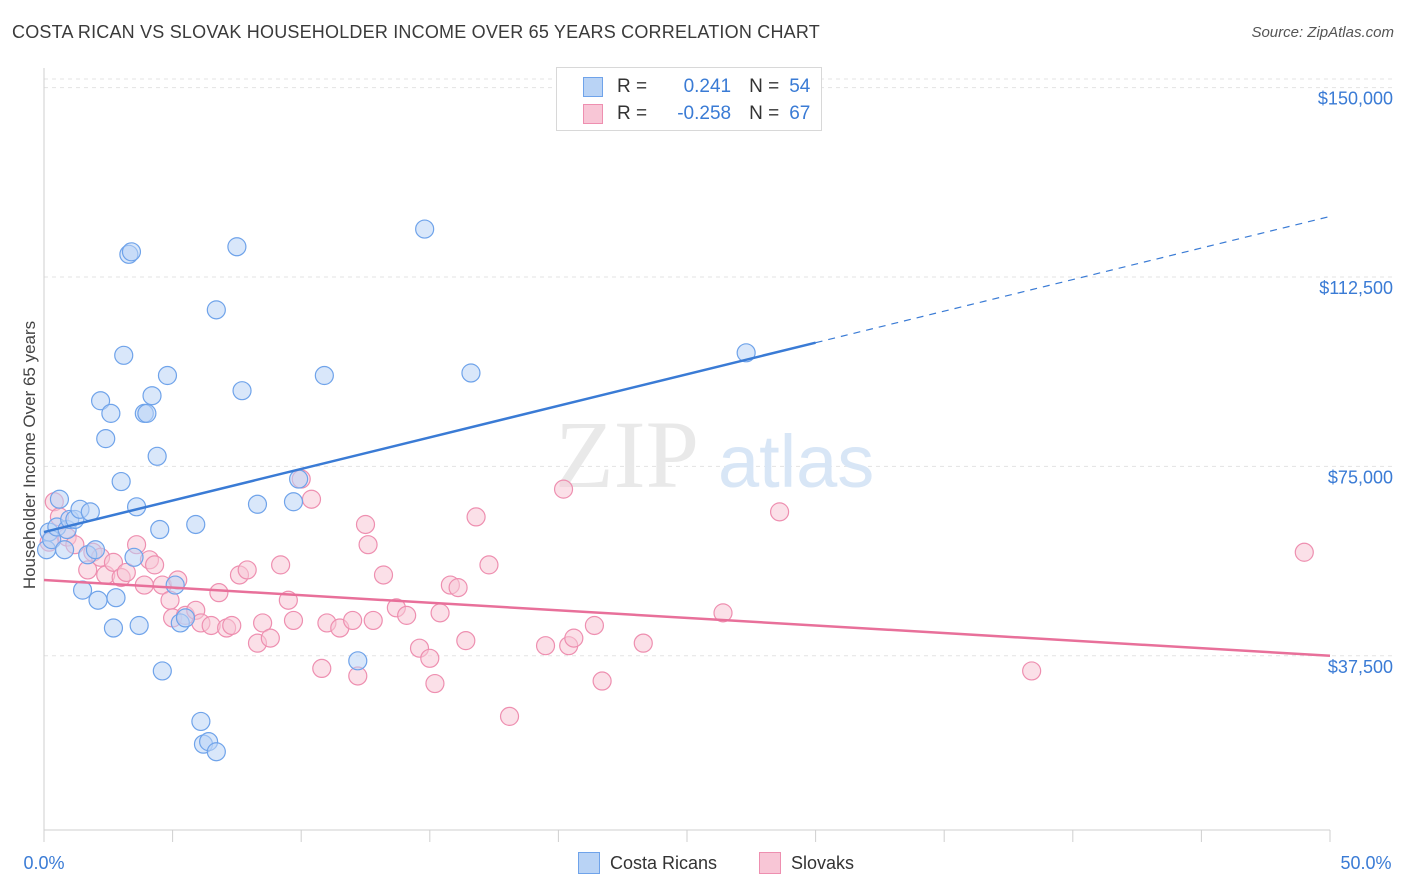 The width and height of the screenshot is (1406, 892). Describe the element at coordinates (800, 86) in the screenshot. I see `legend-n-value: 54` at that location.